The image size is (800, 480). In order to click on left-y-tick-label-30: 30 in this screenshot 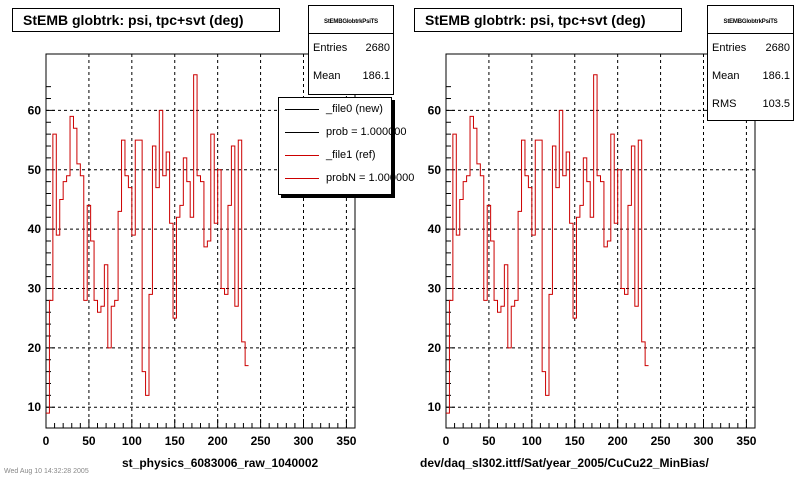, I will do `click(35, 288)`.